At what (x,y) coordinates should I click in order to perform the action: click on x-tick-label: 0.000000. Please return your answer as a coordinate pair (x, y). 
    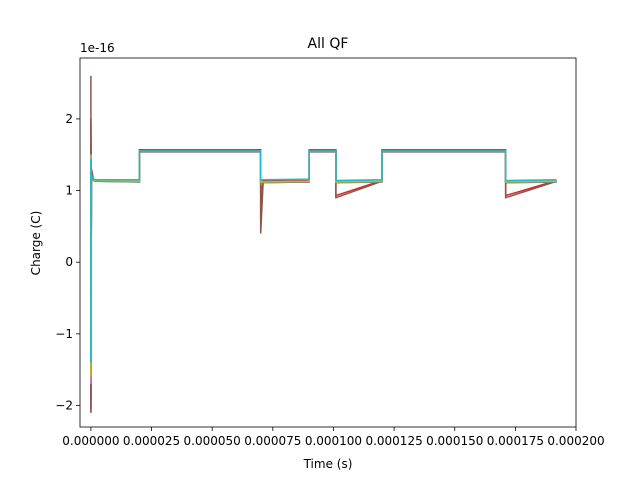
    Looking at the image, I should click on (90, 441).